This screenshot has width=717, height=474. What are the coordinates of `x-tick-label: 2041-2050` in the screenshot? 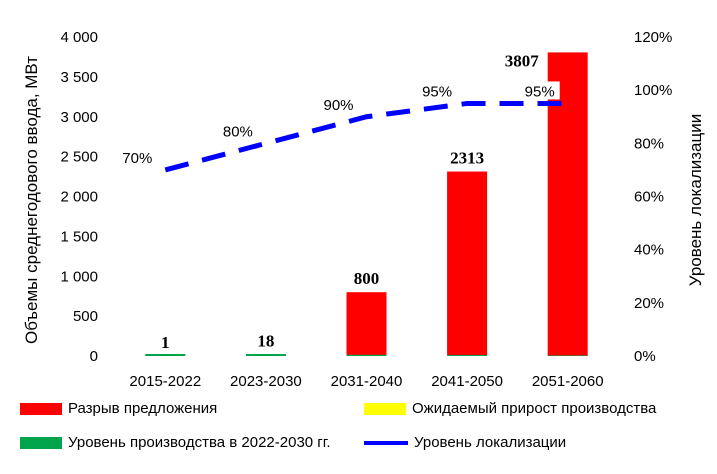 It's located at (467, 381).